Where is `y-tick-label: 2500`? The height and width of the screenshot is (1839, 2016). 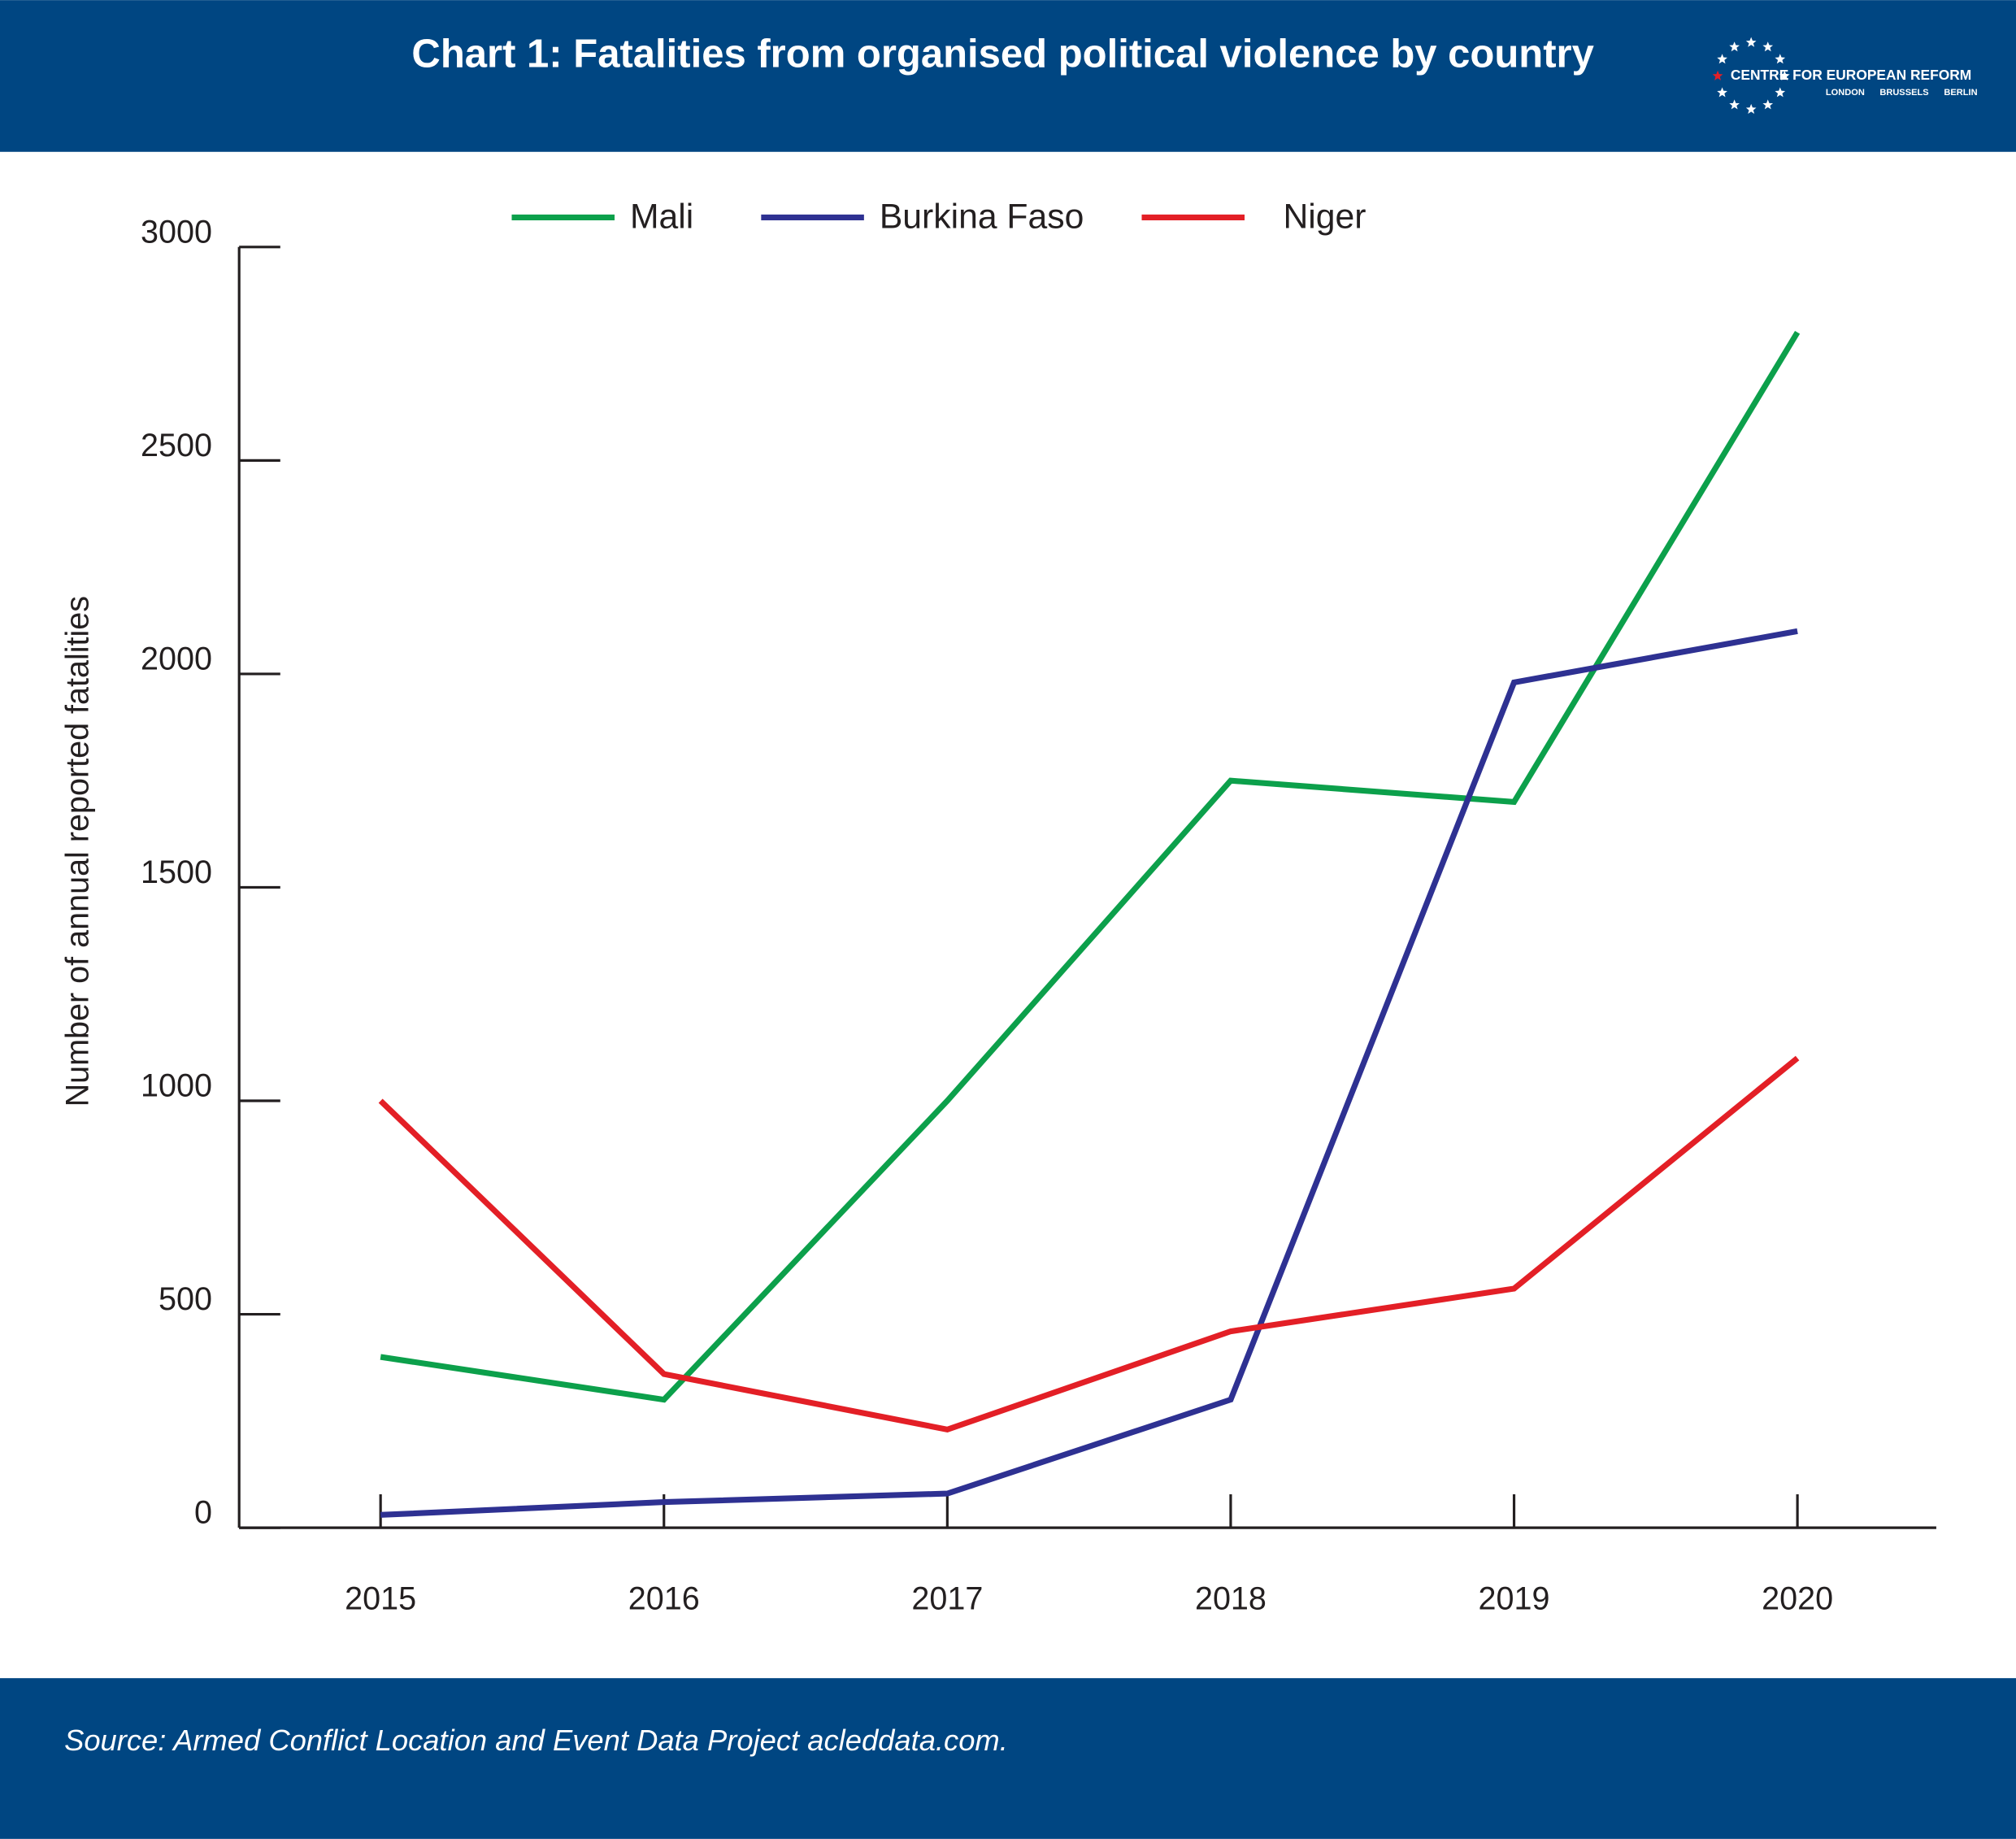 y-tick-label: 2500 is located at coordinates (176, 445).